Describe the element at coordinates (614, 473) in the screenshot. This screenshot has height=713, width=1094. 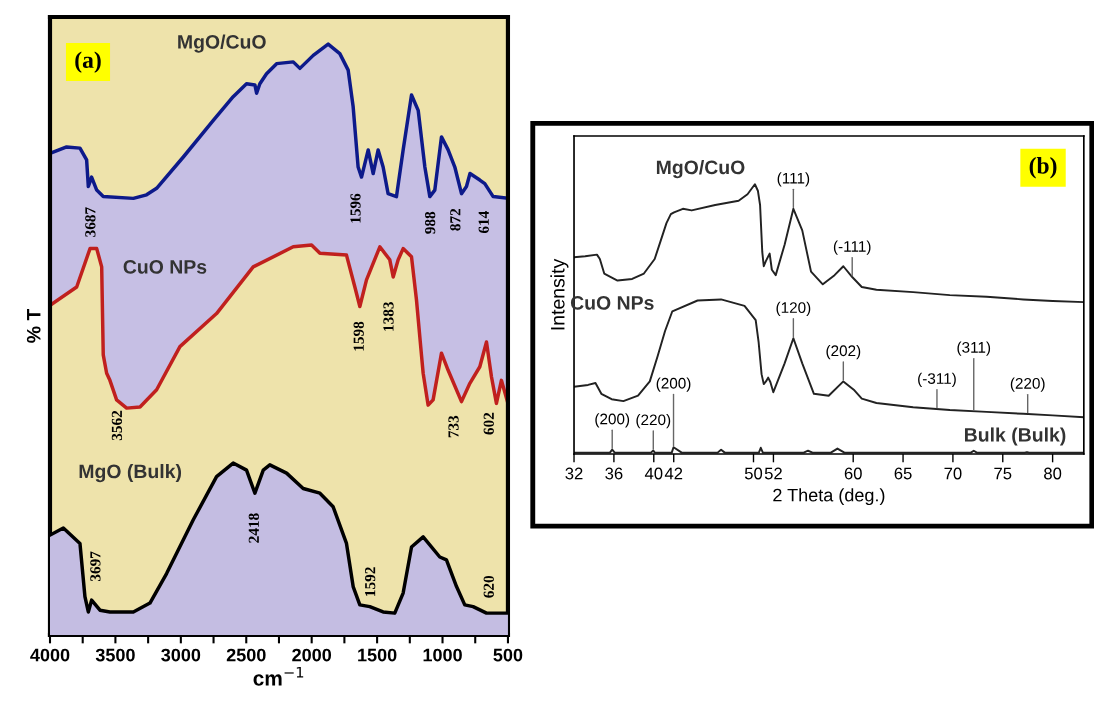
I see `x-tick-label: 36` at that location.